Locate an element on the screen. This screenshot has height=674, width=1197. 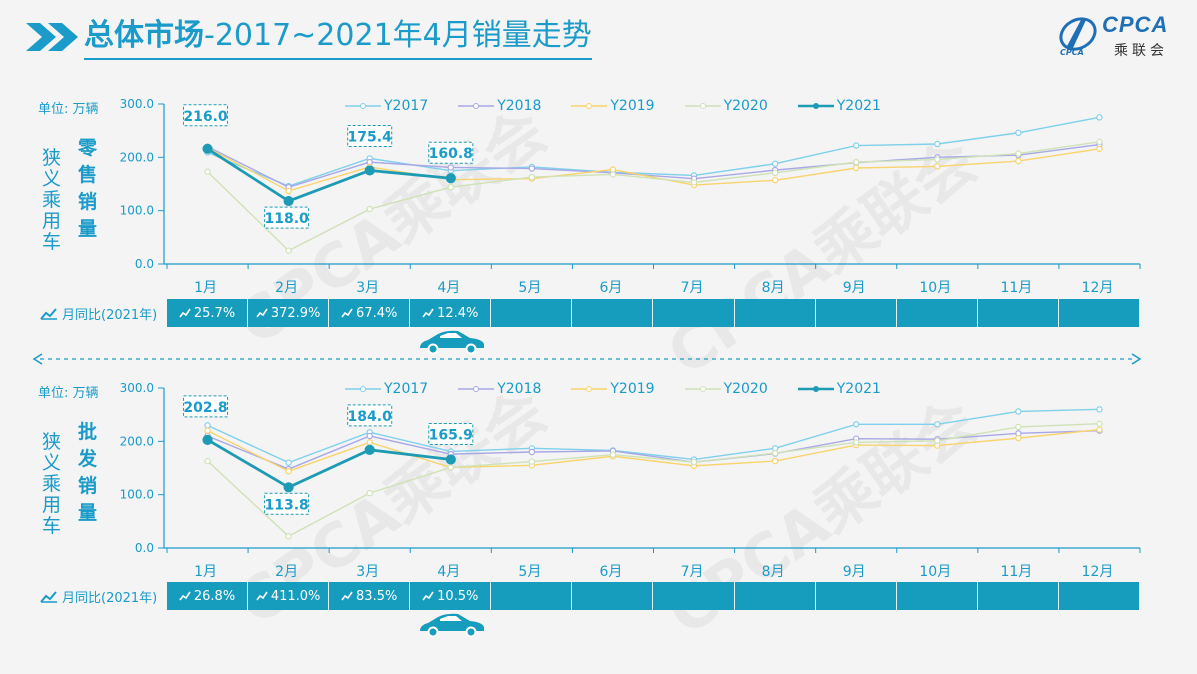
x-tick-label: 4月 is located at coordinates (448, 572).